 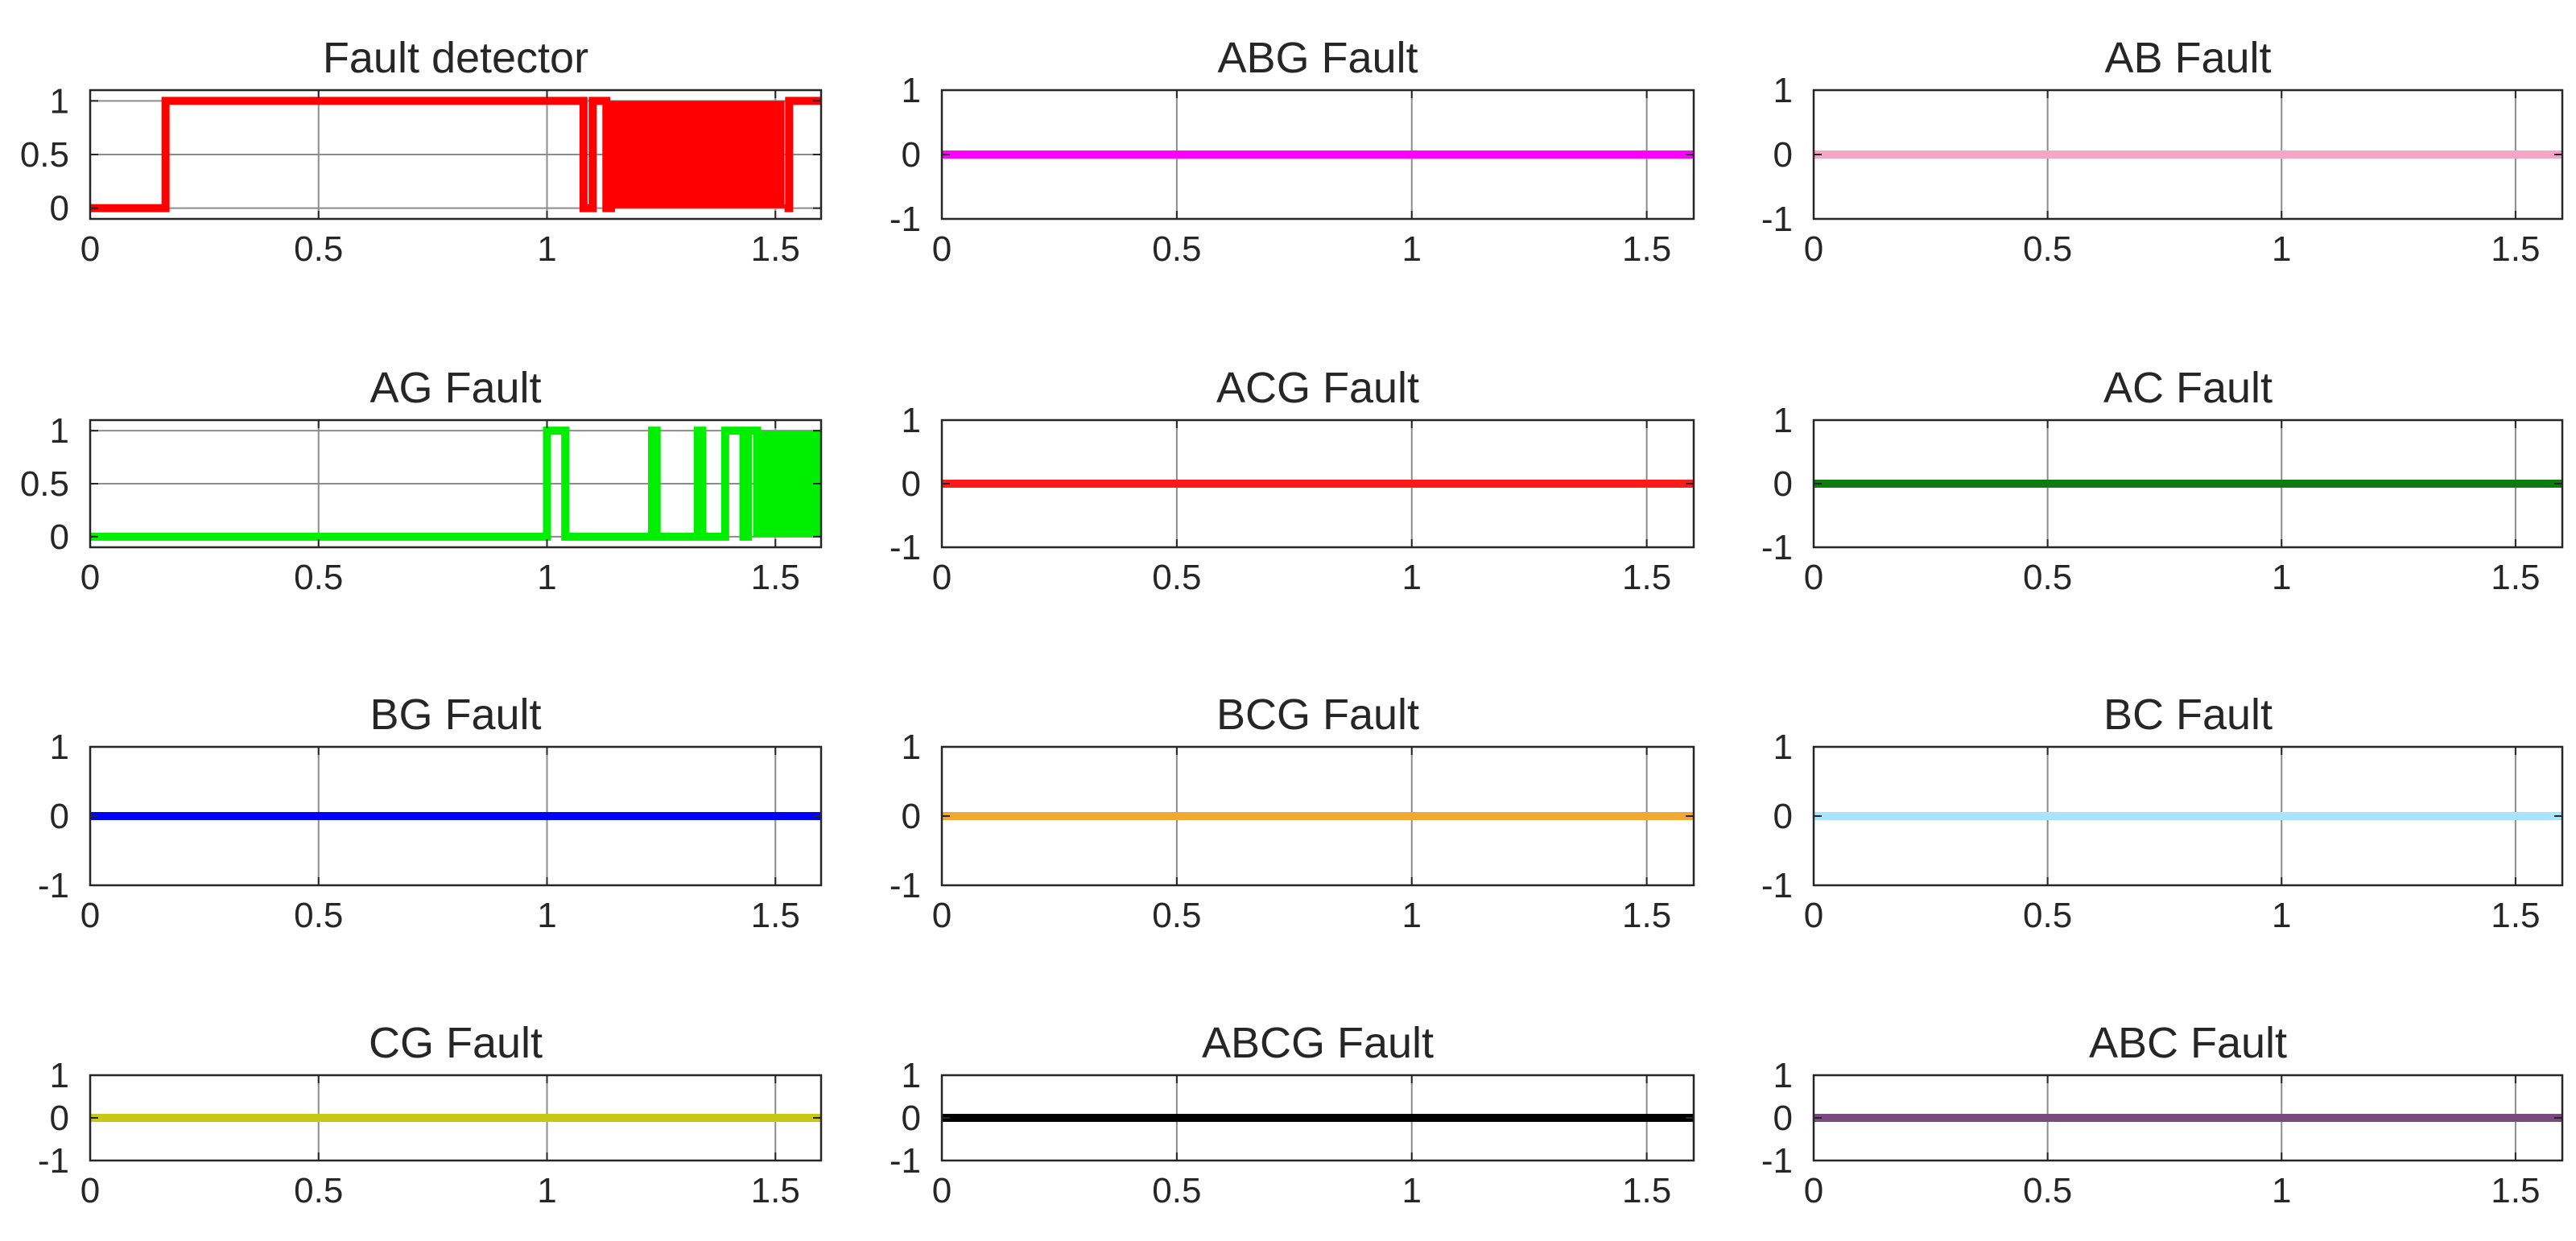 I want to click on subplot-title: ACG Fault, so click(x=1317, y=388).